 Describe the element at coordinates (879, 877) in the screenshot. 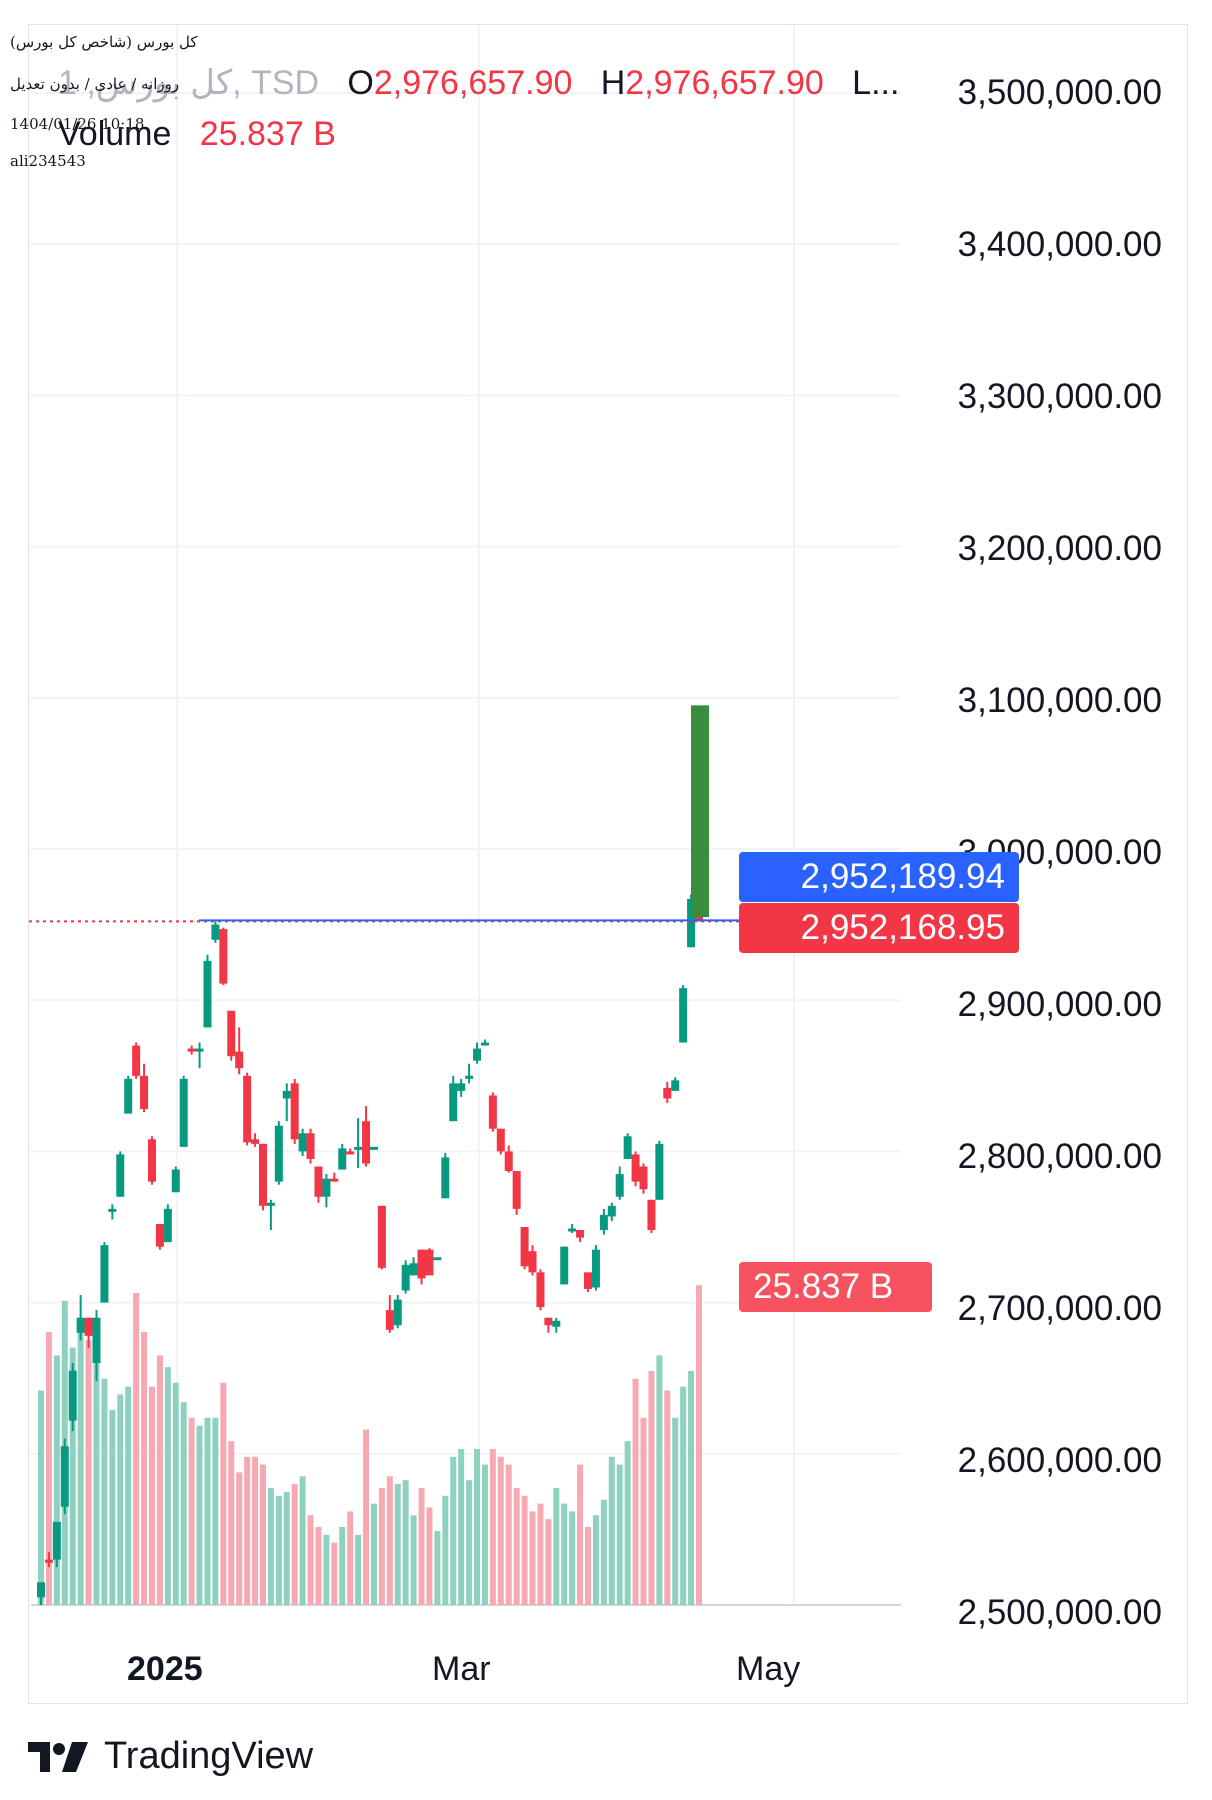

I see `last-price-tag-blue: 2,952,189.94` at that location.